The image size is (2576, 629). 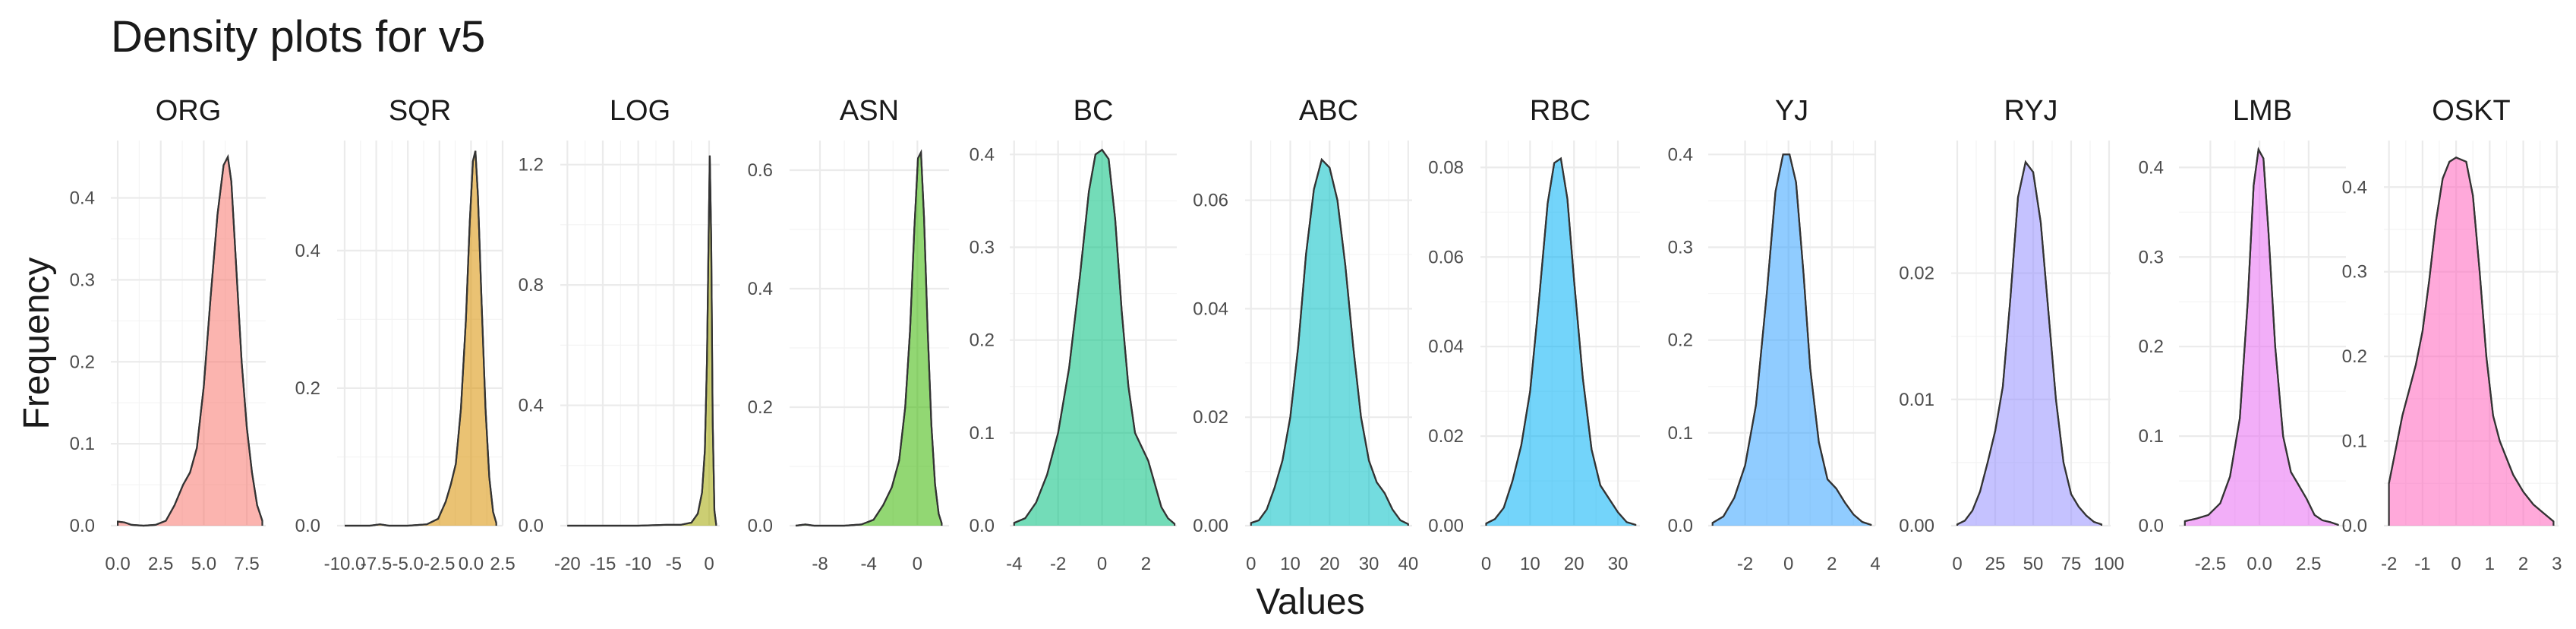 What do you see at coordinates (869, 564) in the screenshot?
I see `x-tick-label: -4` at bounding box center [869, 564].